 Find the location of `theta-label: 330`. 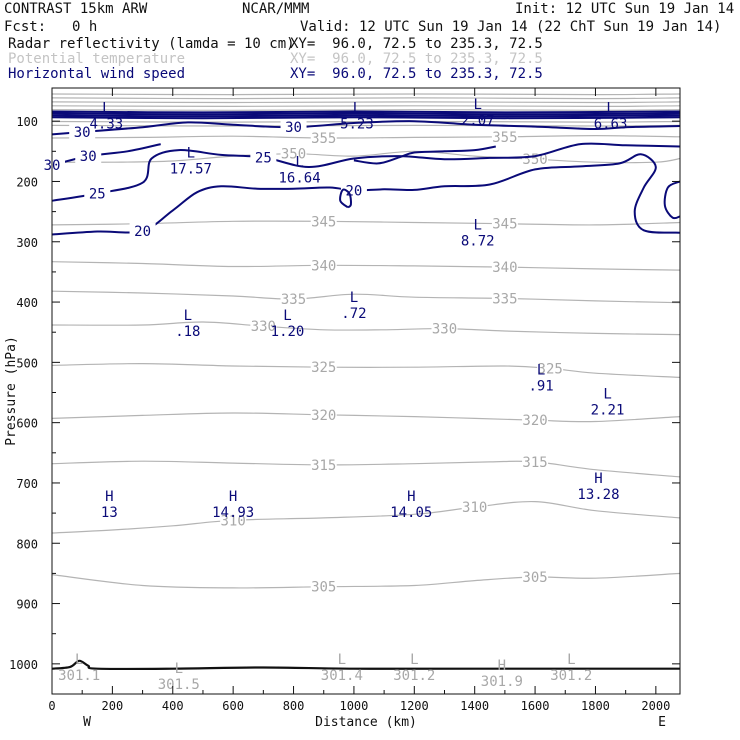

theta-label: 330 is located at coordinates (444, 330).